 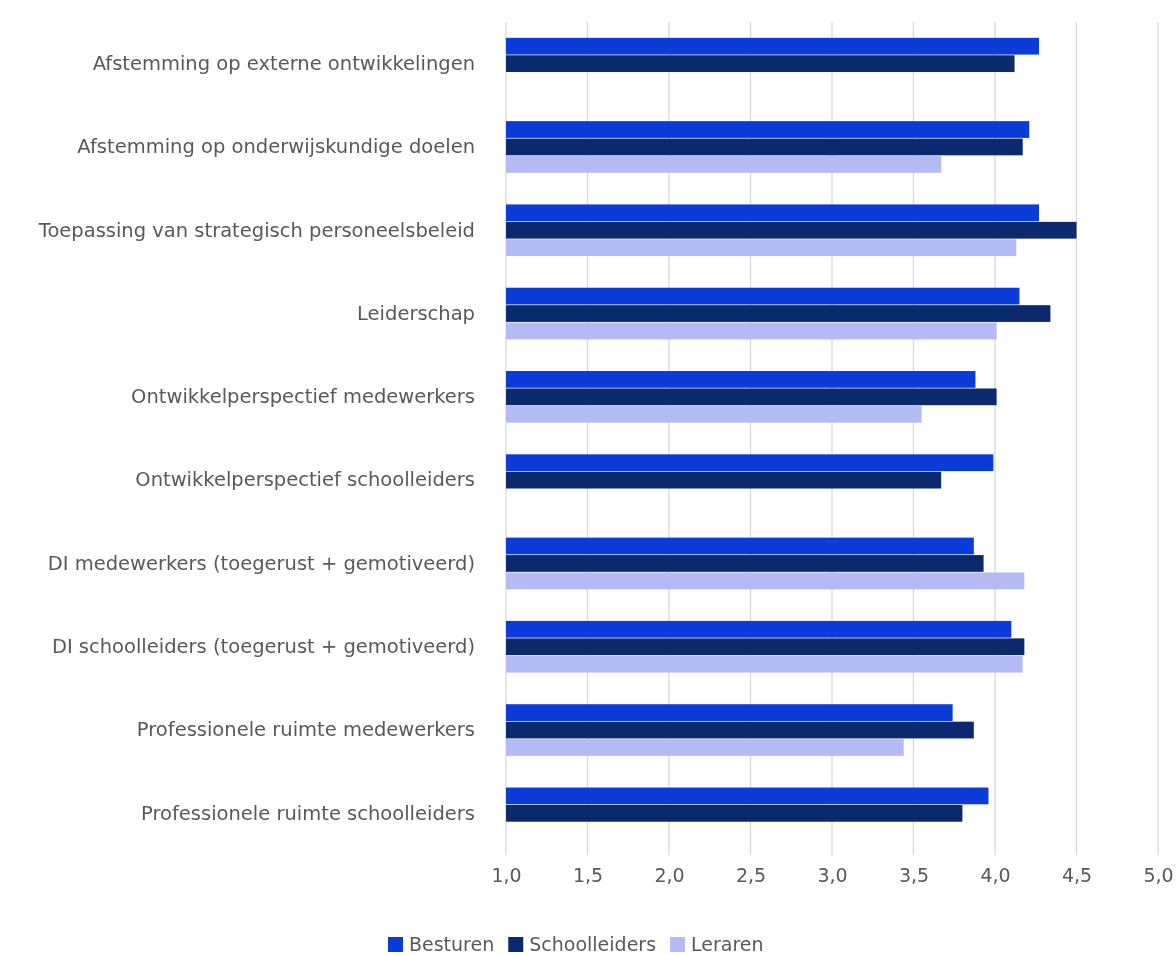 What do you see at coordinates (751, 875) in the screenshot?
I see `x-tick-label: 2,5` at bounding box center [751, 875].